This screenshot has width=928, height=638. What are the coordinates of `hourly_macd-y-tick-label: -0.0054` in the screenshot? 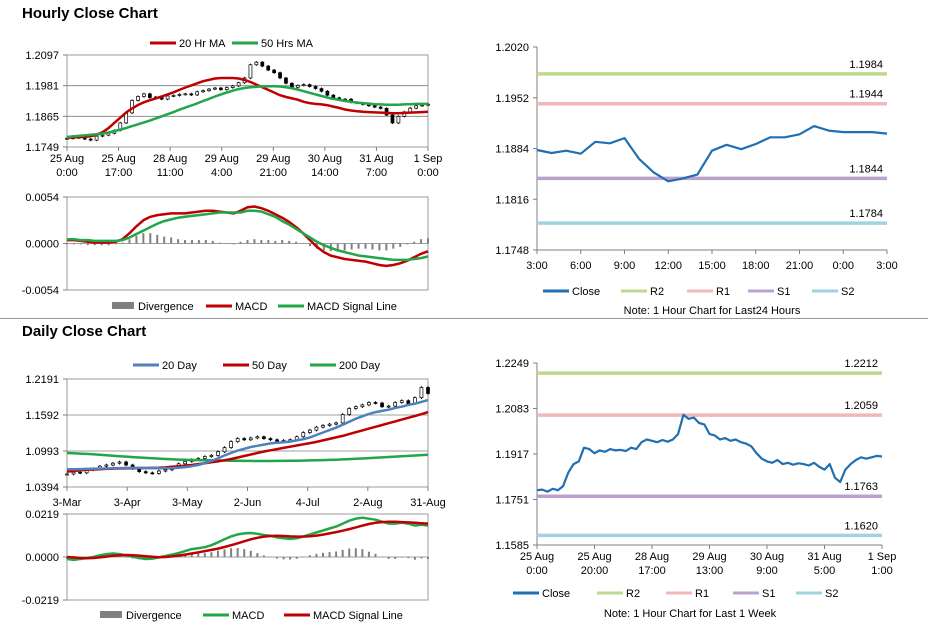 It's located at (40, 291).